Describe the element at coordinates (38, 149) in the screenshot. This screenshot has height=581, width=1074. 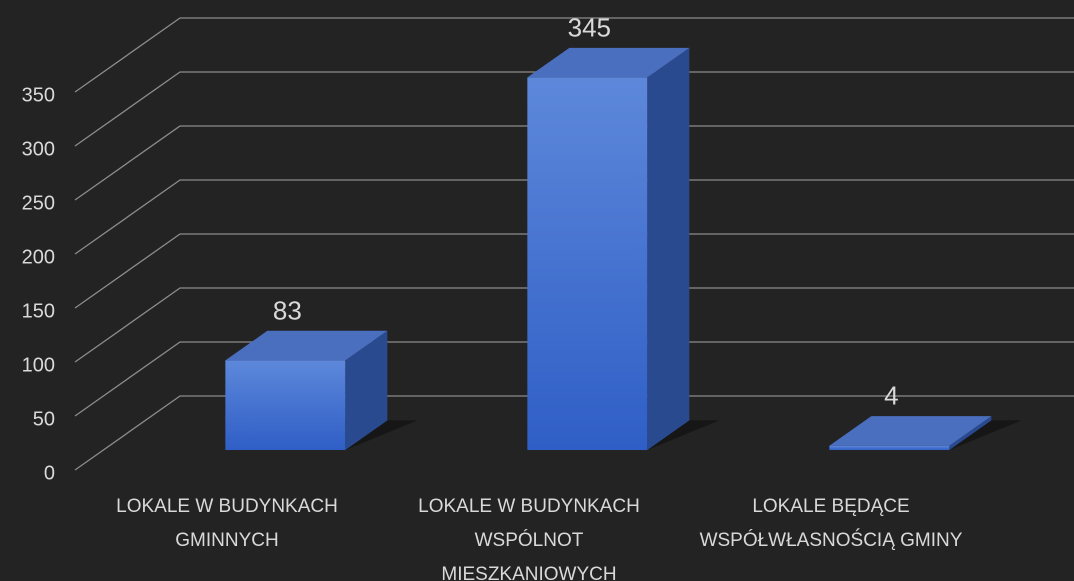
I see `y-tick-label: 300` at that location.